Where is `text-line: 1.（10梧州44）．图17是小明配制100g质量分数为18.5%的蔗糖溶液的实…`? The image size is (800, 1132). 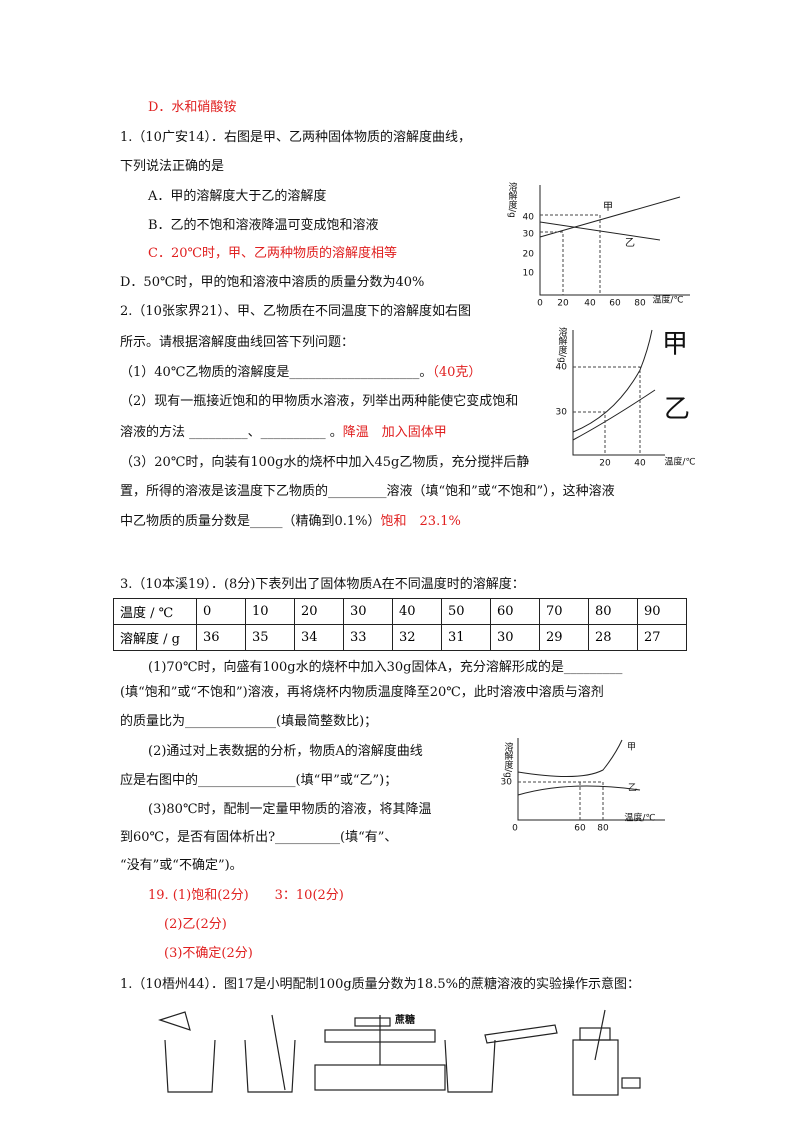
text-line: 1.（10梧州44）．图17是小明配制100g质量分数为18.5%的蔗糖溶液的实… is located at coordinates (380, 985).